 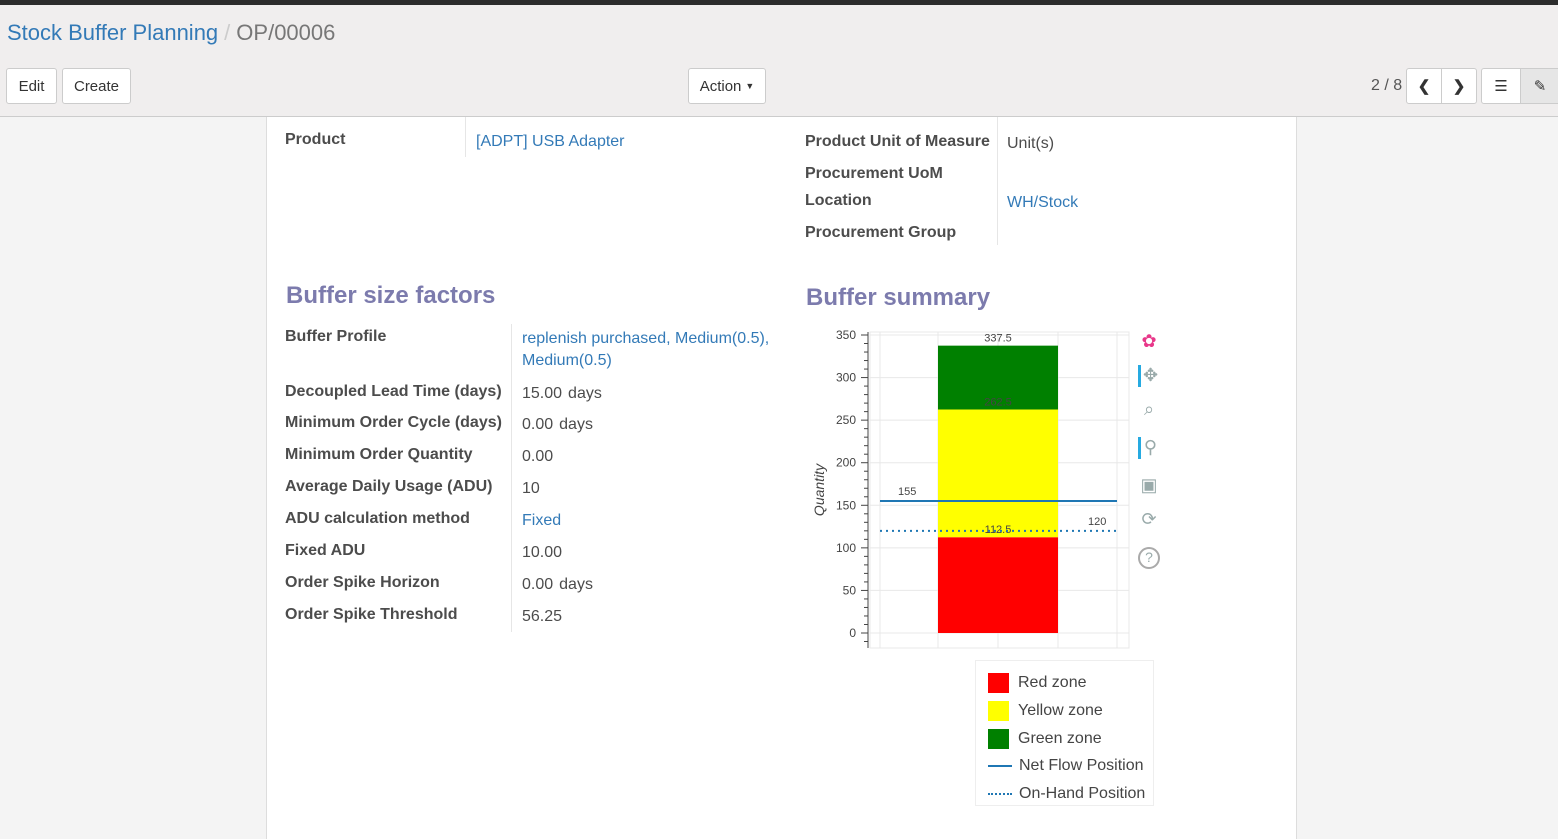 What do you see at coordinates (1149, 376) in the screenshot?
I see `pan-icon: ✥` at bounding box center [1149, 376].